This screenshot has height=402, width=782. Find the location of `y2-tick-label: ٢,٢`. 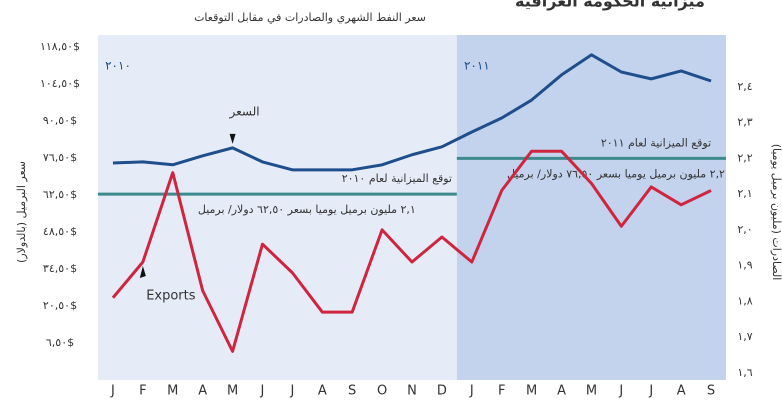

y2-tick-label: ٢,٢ is located at coordinates (744, 157).